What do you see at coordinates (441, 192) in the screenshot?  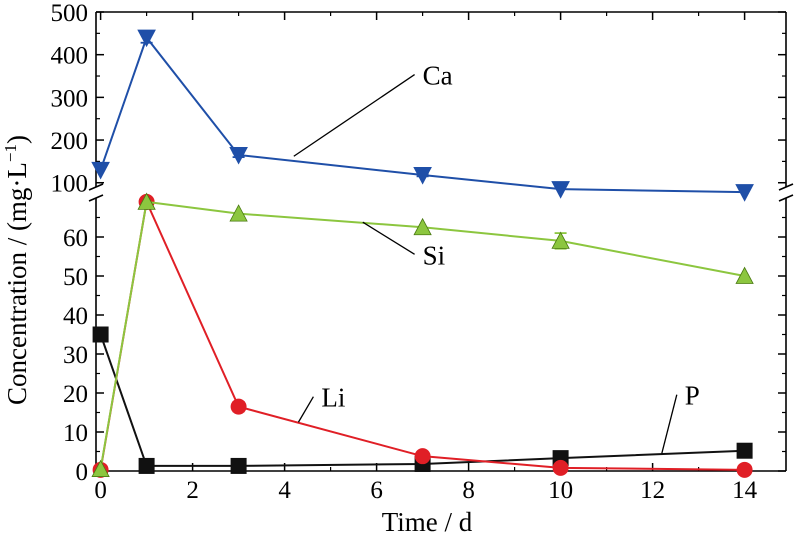 I see `y-axis-break` at bounding box center [441, 192].